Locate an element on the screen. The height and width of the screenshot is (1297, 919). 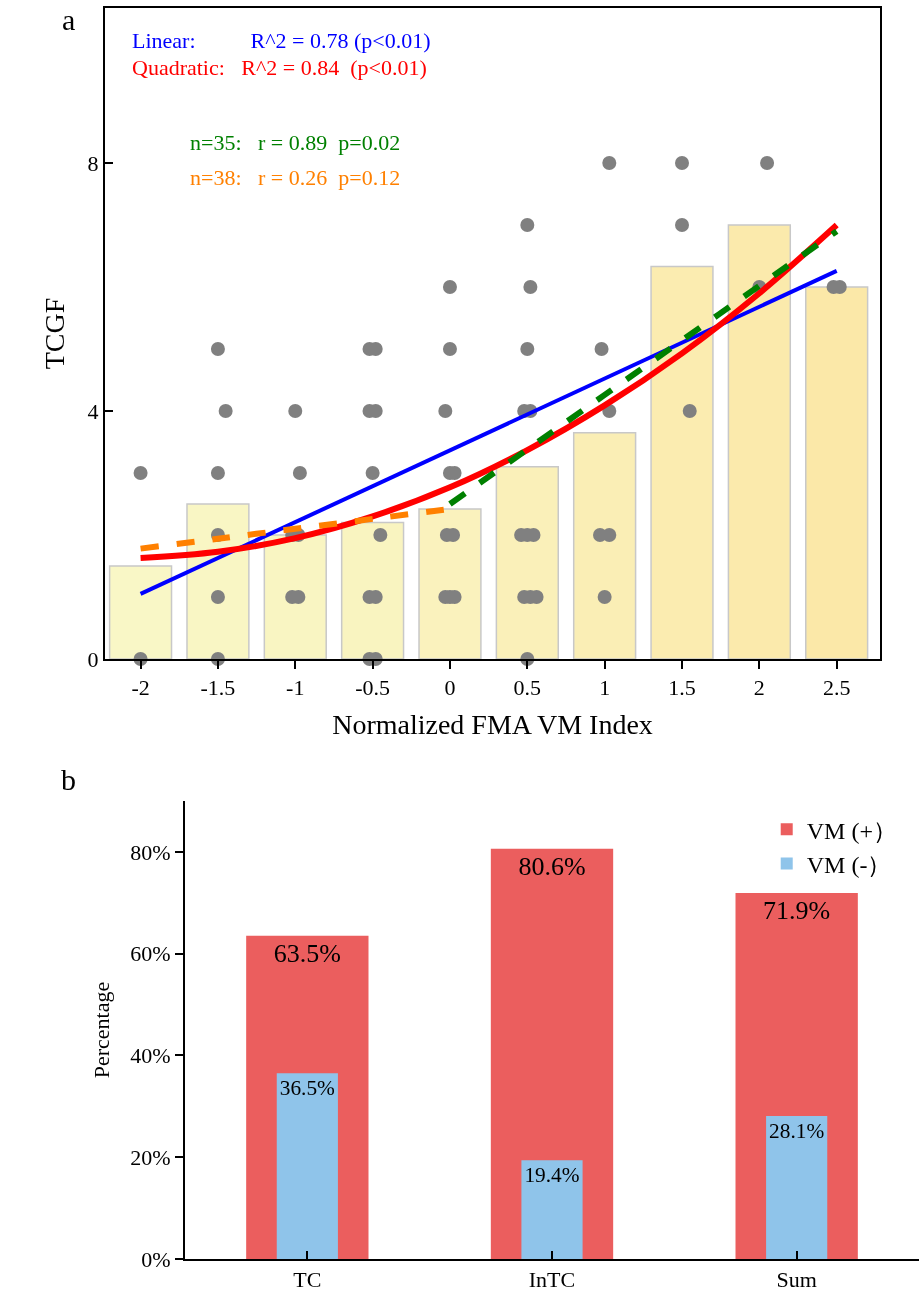
x-tick-label: 1 is located at coordinates (605, 688).